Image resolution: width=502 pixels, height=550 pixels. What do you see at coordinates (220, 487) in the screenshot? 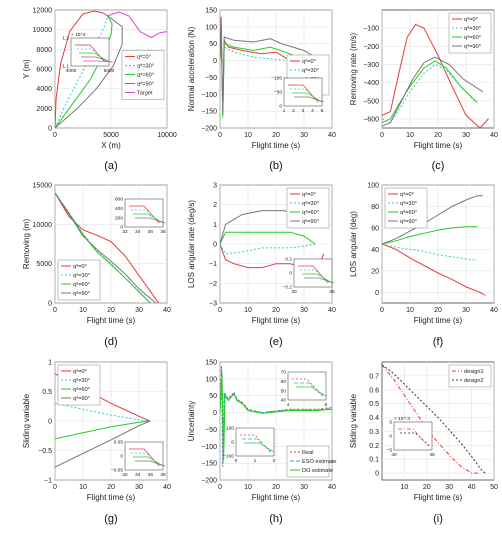
I see `x-tick-label: 0` at bounding box center [220, 487].